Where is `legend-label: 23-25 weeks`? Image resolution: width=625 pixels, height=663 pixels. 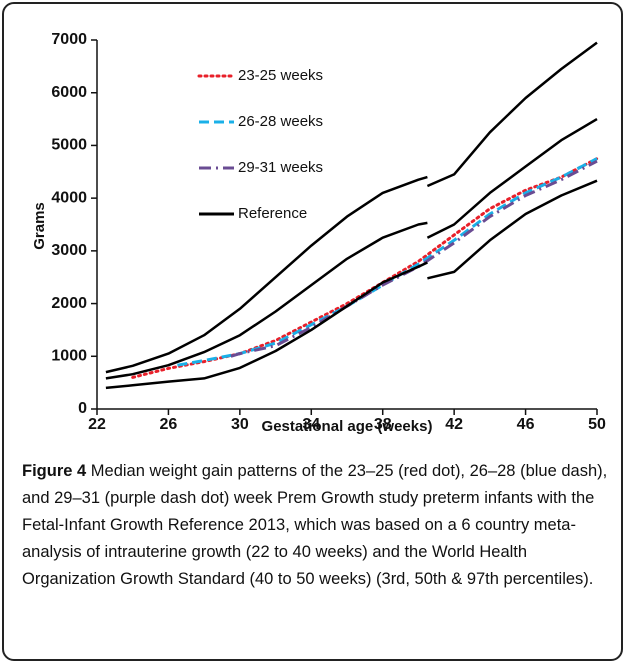
legend-label: 23-25 weeks is located at coordinates (280, 75).